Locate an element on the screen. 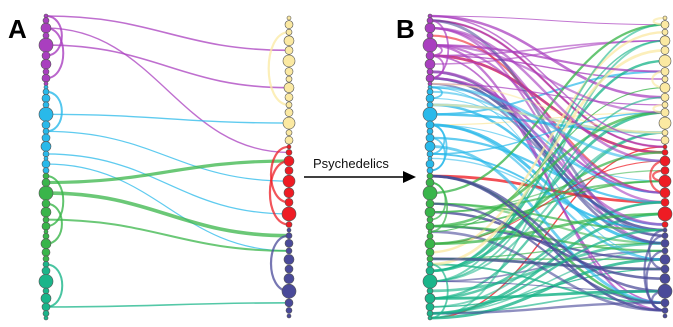  arrow-label: Psychedelics is located at coordinates (351, 163).